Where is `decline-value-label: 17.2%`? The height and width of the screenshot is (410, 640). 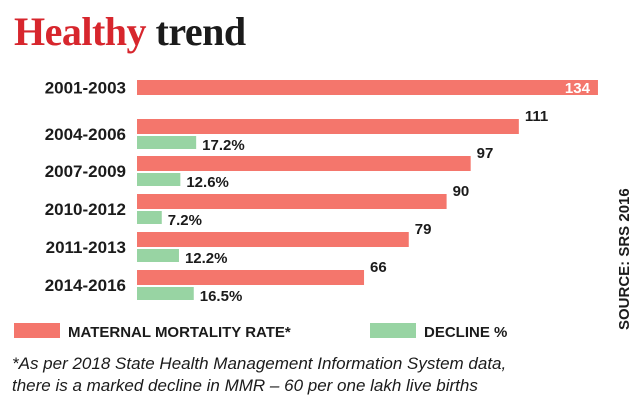 decline-value-label: 17.2% is located at coordinates (223, 145).